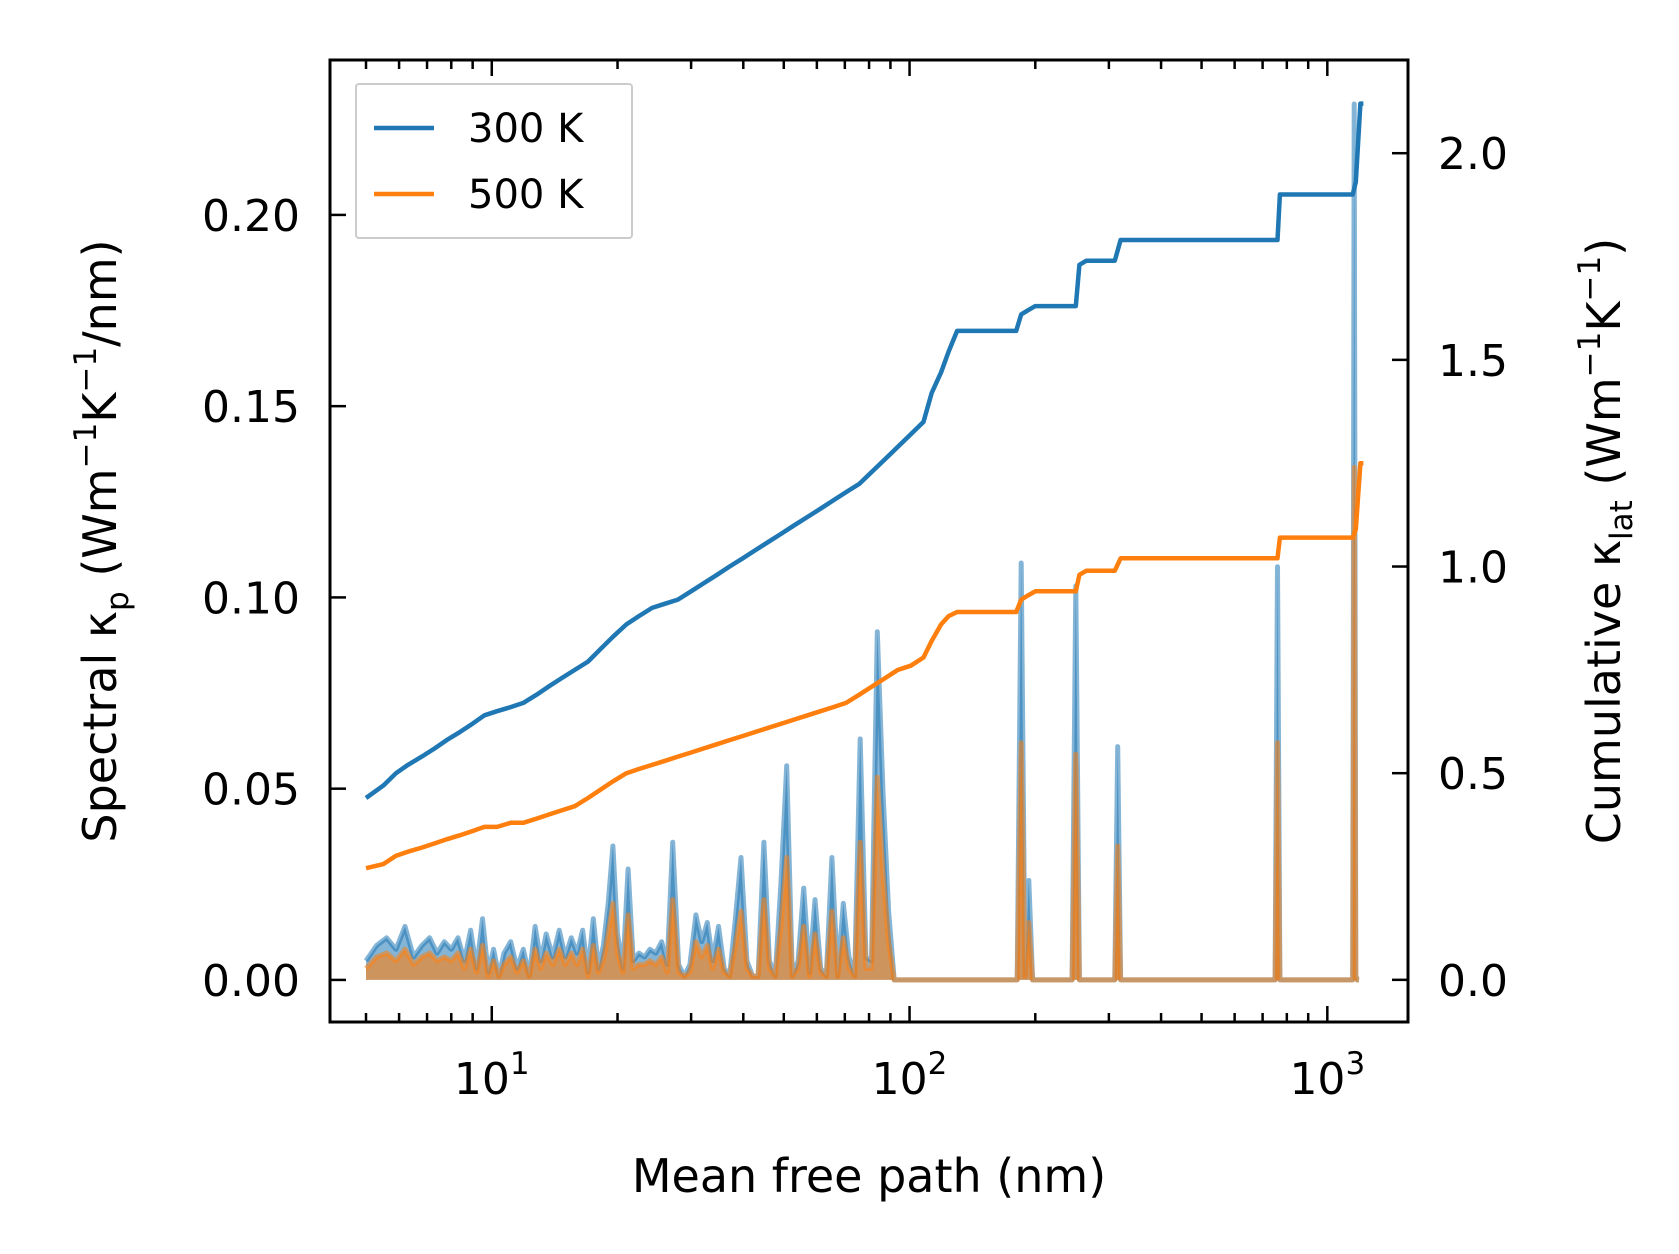  I want to click on y-left-axis-label: Spectral κp (Wm−1K−1/nm), so click(102, 540).